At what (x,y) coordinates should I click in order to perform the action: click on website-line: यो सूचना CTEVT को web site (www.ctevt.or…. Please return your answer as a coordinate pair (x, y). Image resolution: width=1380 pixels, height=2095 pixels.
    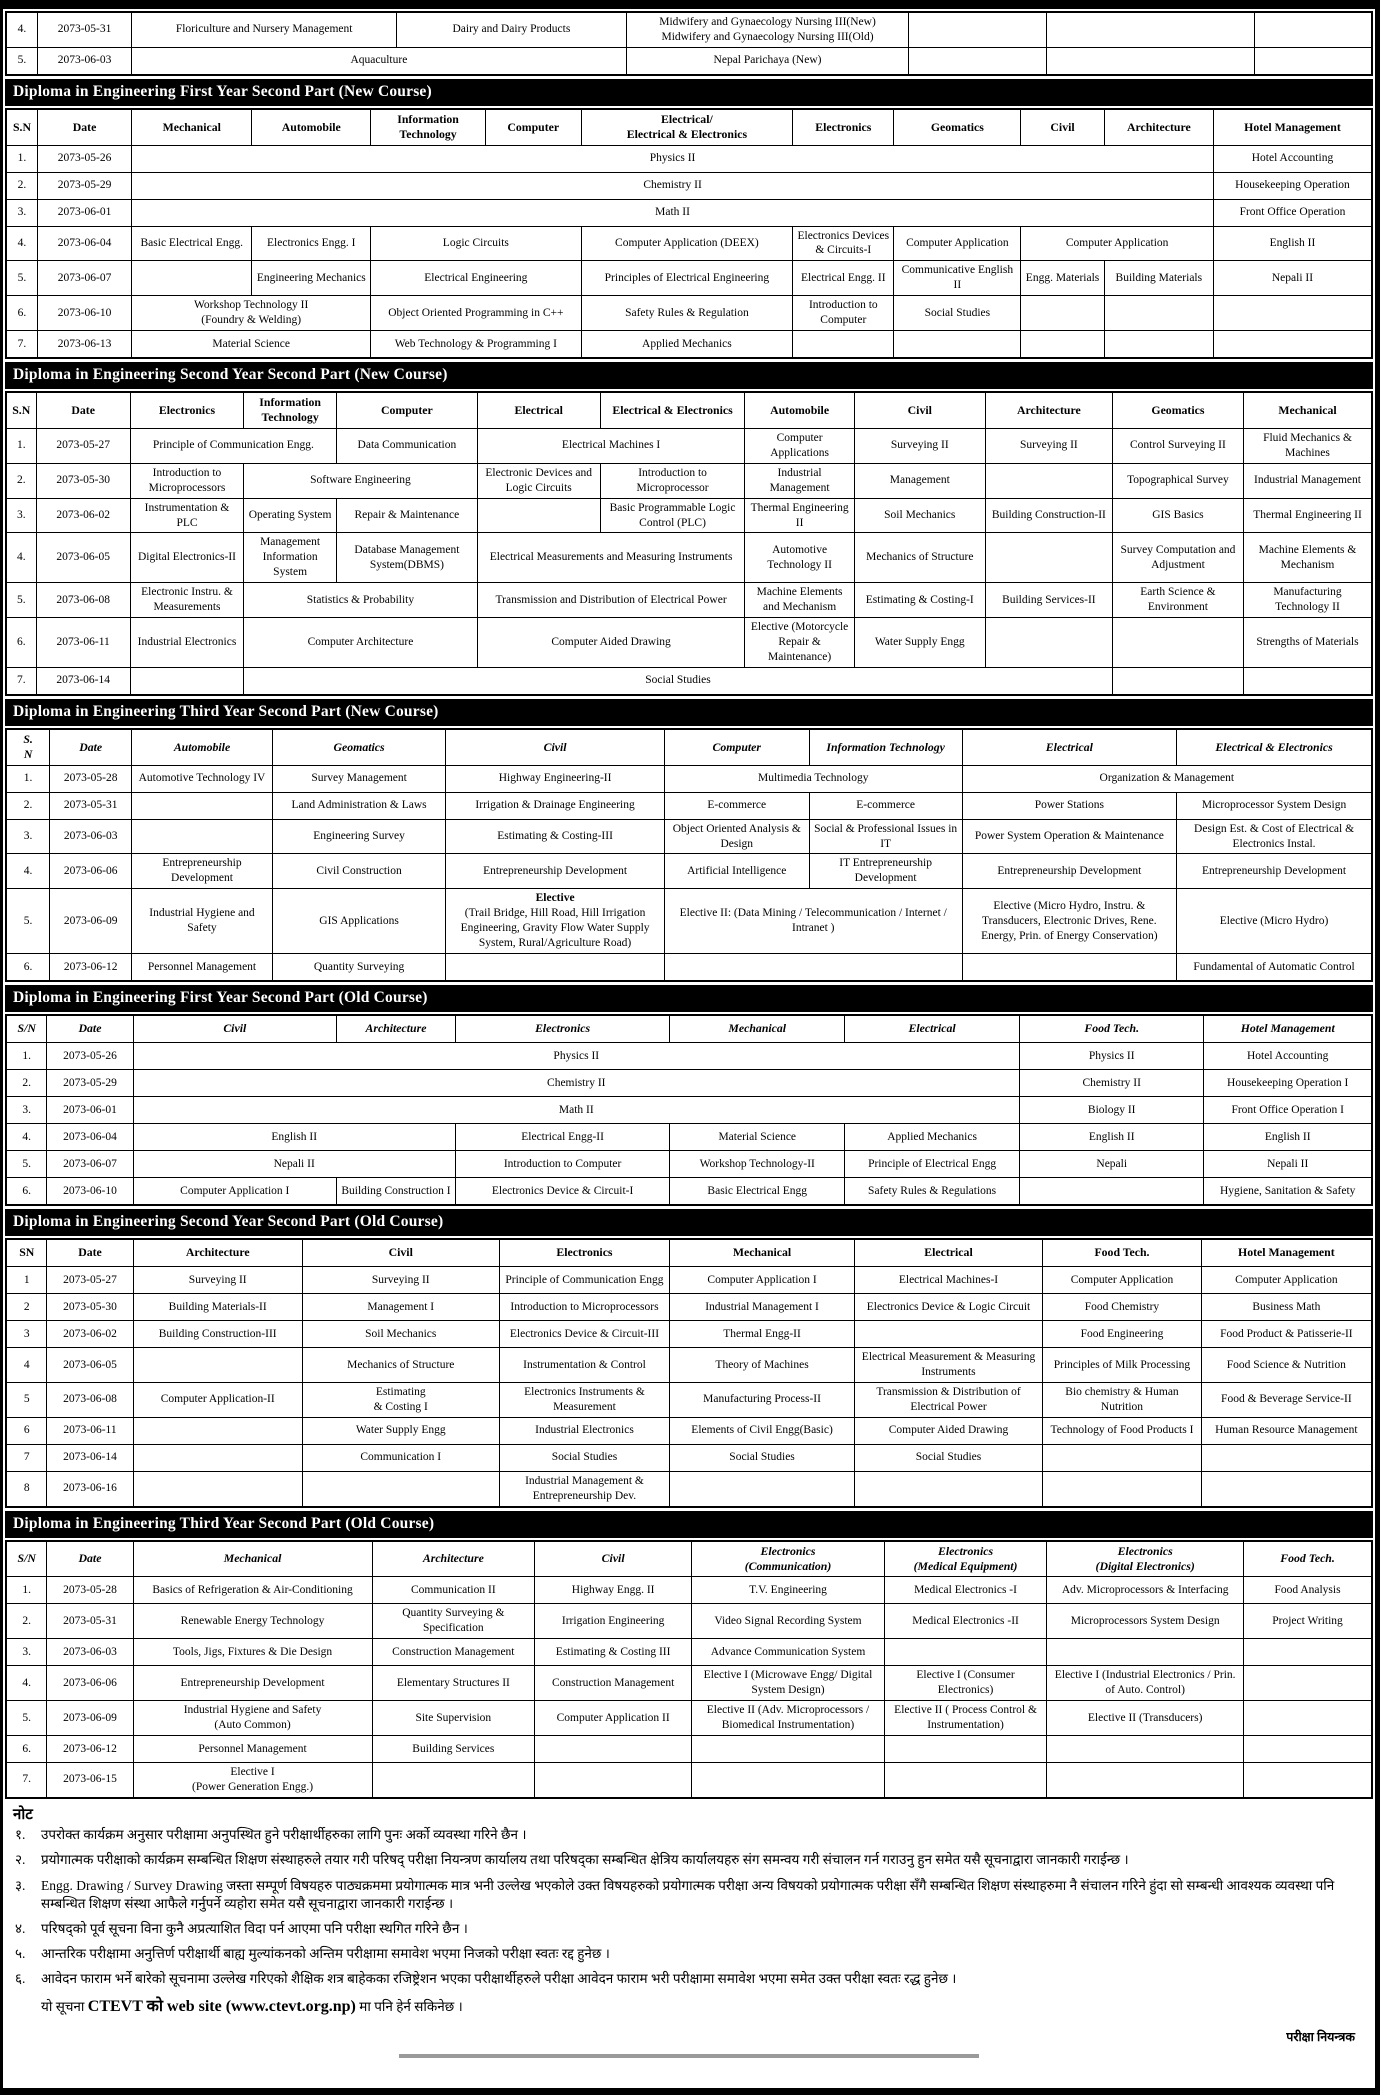
    Looking at the image, I should click on (702, 2007).